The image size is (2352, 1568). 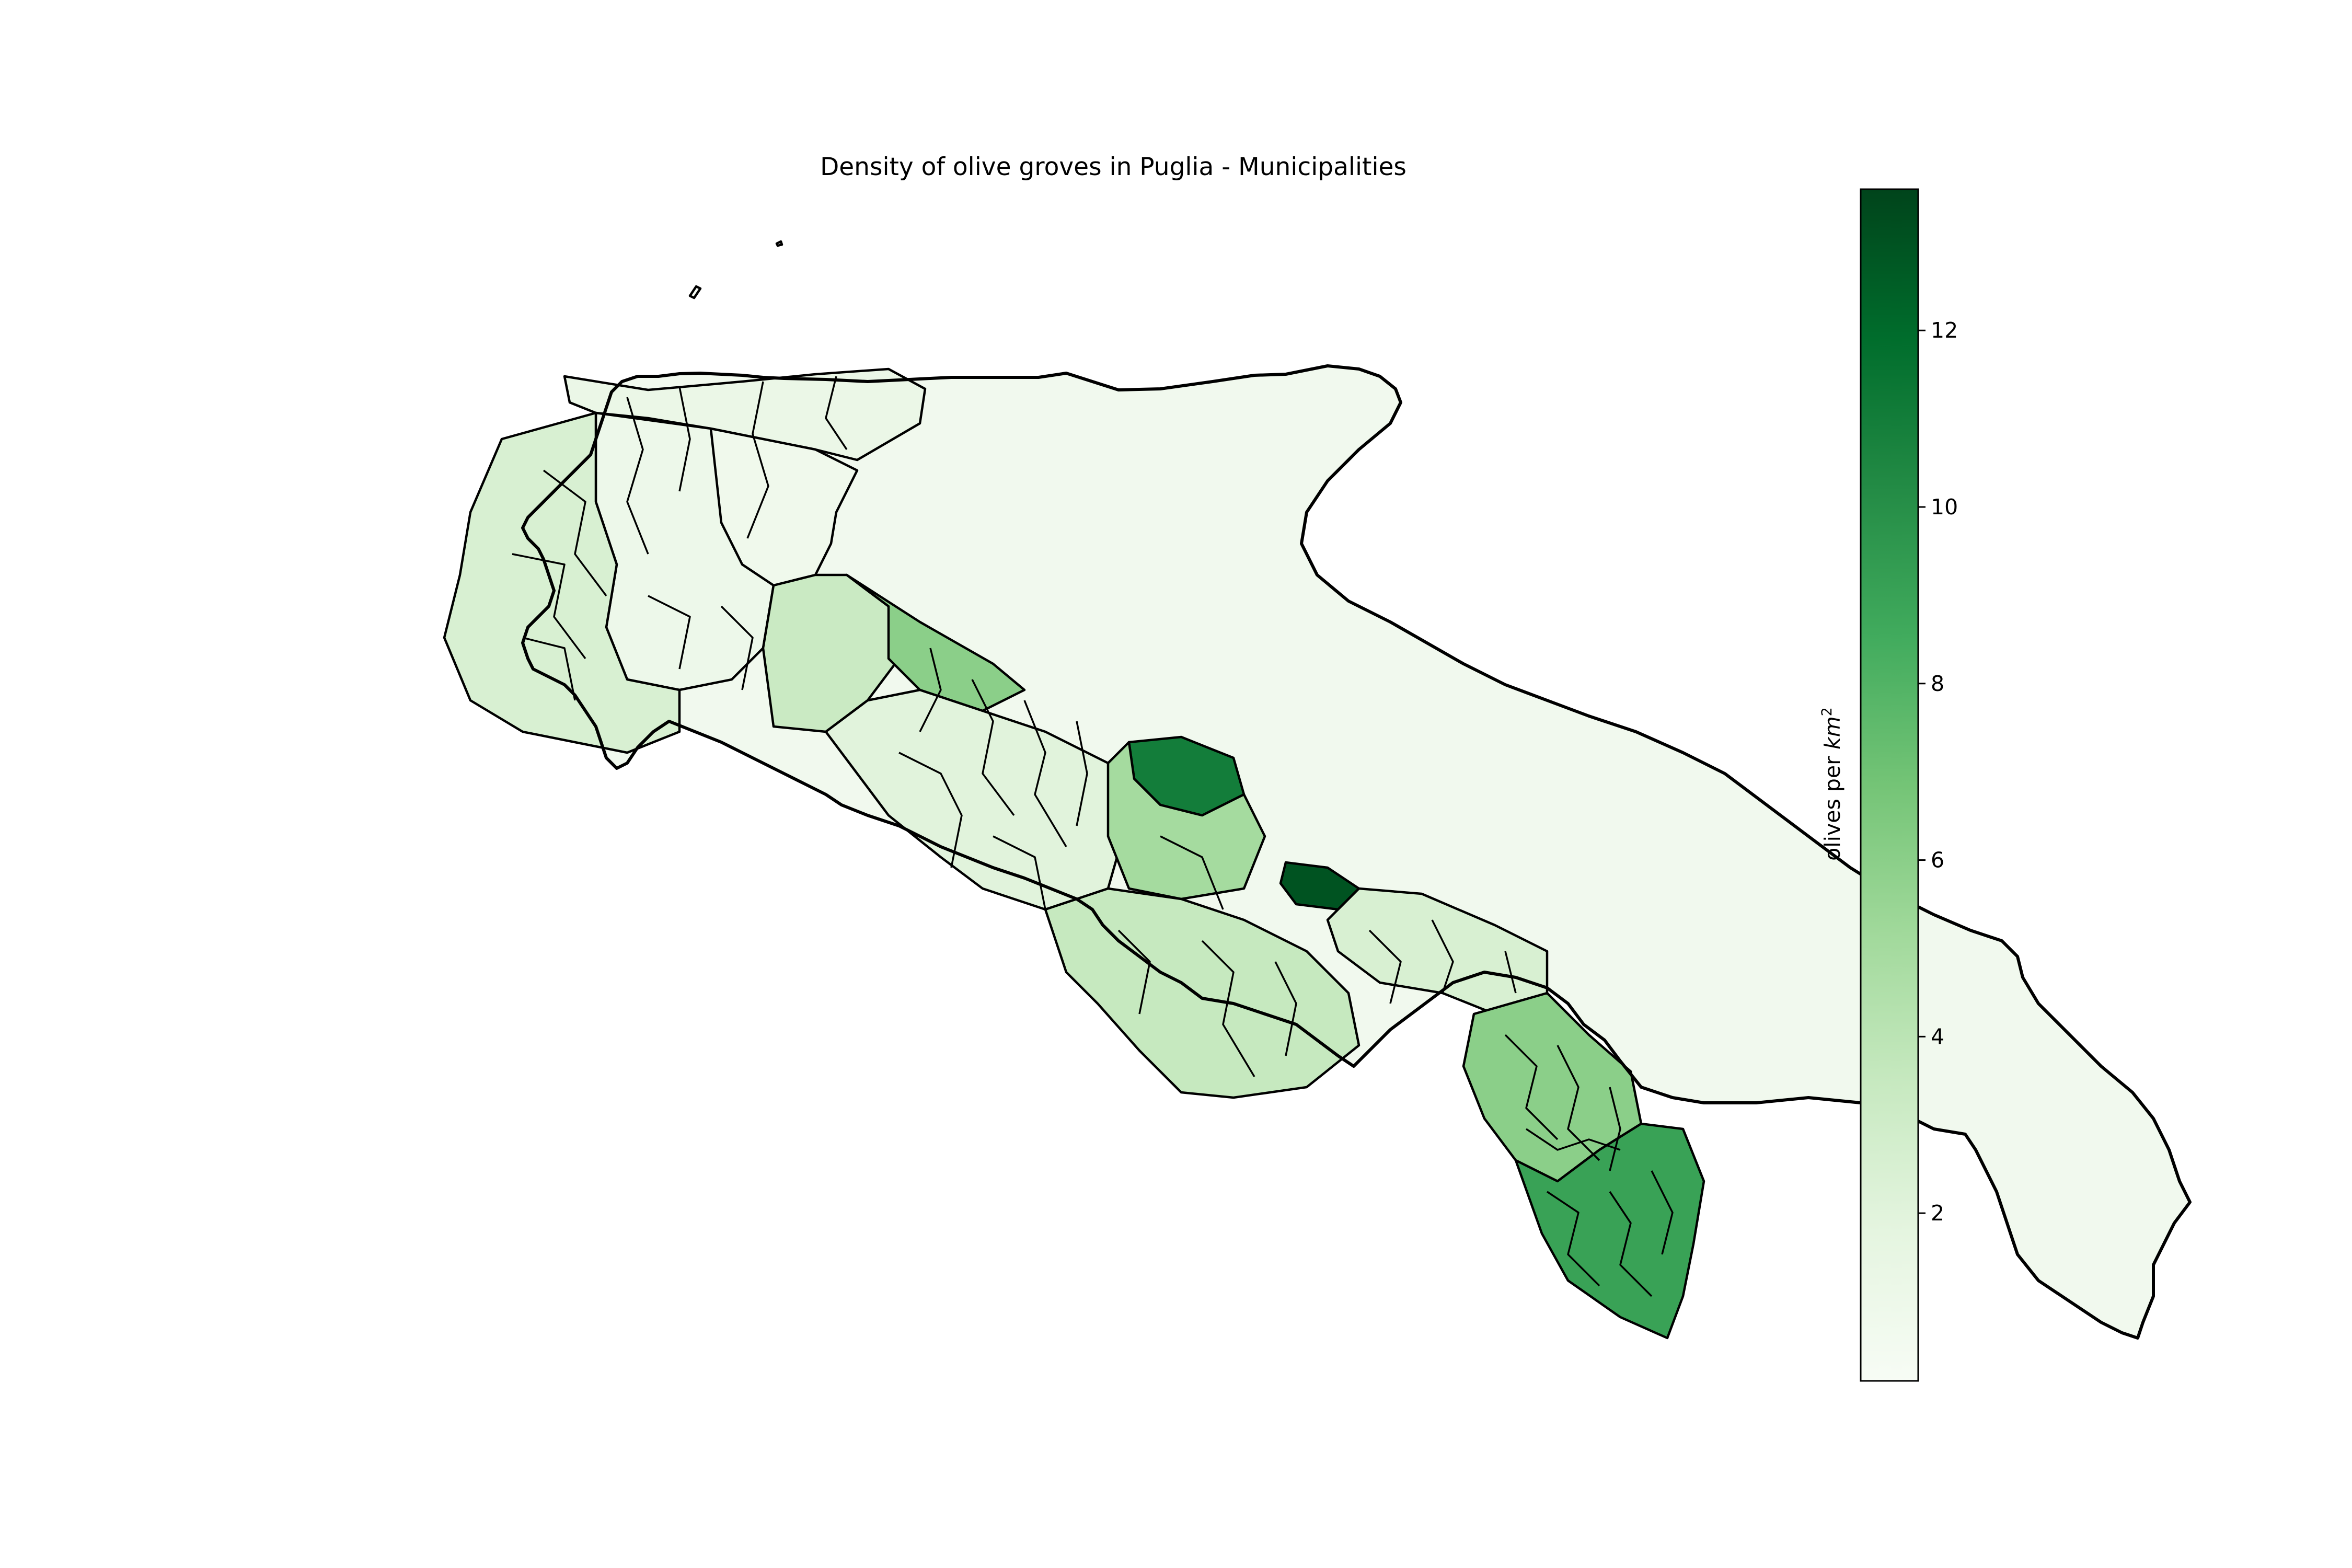 What do you see at coordinates (1944, 330) in the screenshot?
I see `colorbar-tick-label: 12` at bounding box center [1944, 330].